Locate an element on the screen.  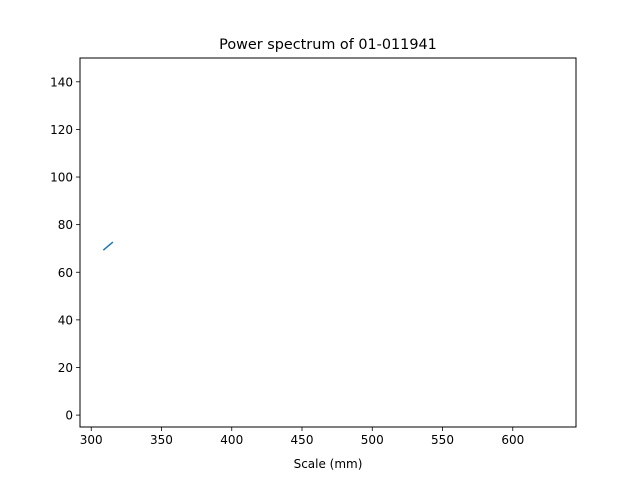
chart-title: Power spectrum of 01-011941 is located at coordinates (328, 45).